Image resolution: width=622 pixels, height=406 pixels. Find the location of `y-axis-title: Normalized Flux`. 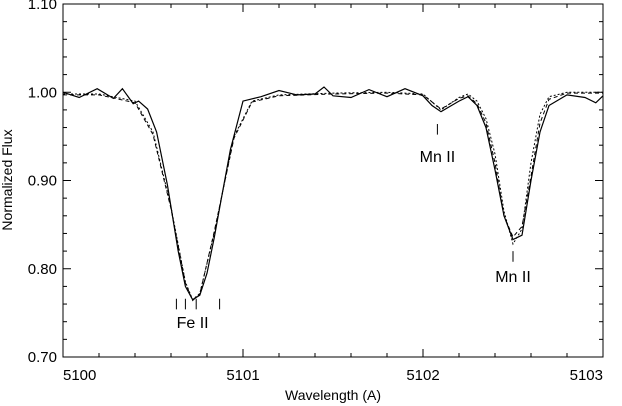

y-axis-title: Normalized Flux is located at coordinates (7, 179).